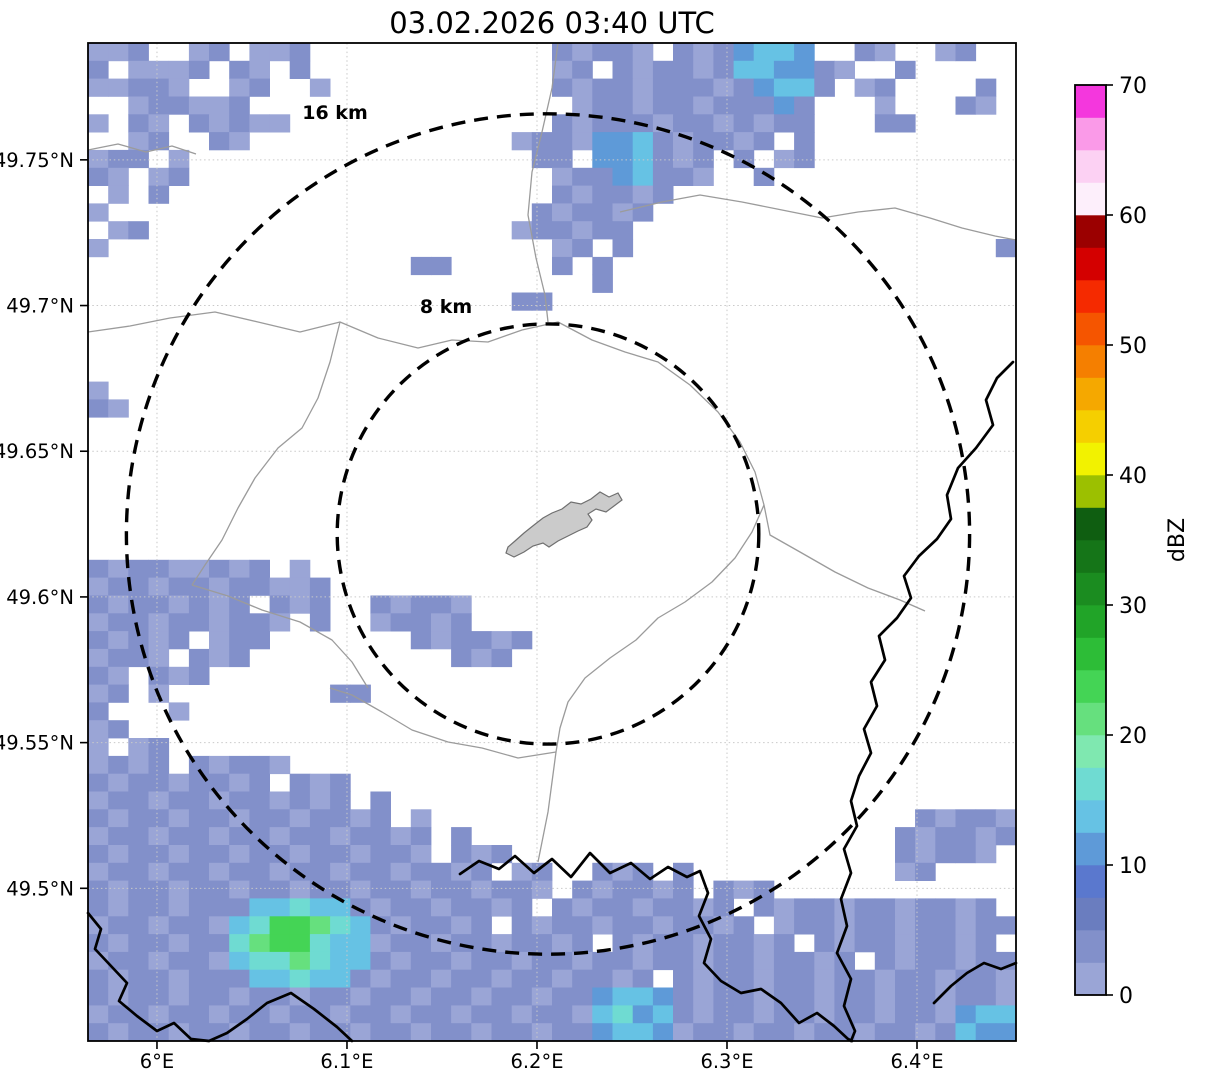  Describe the element at coordinates (1090, 686) in the screenshot. I see `colorbar-band` at that location.